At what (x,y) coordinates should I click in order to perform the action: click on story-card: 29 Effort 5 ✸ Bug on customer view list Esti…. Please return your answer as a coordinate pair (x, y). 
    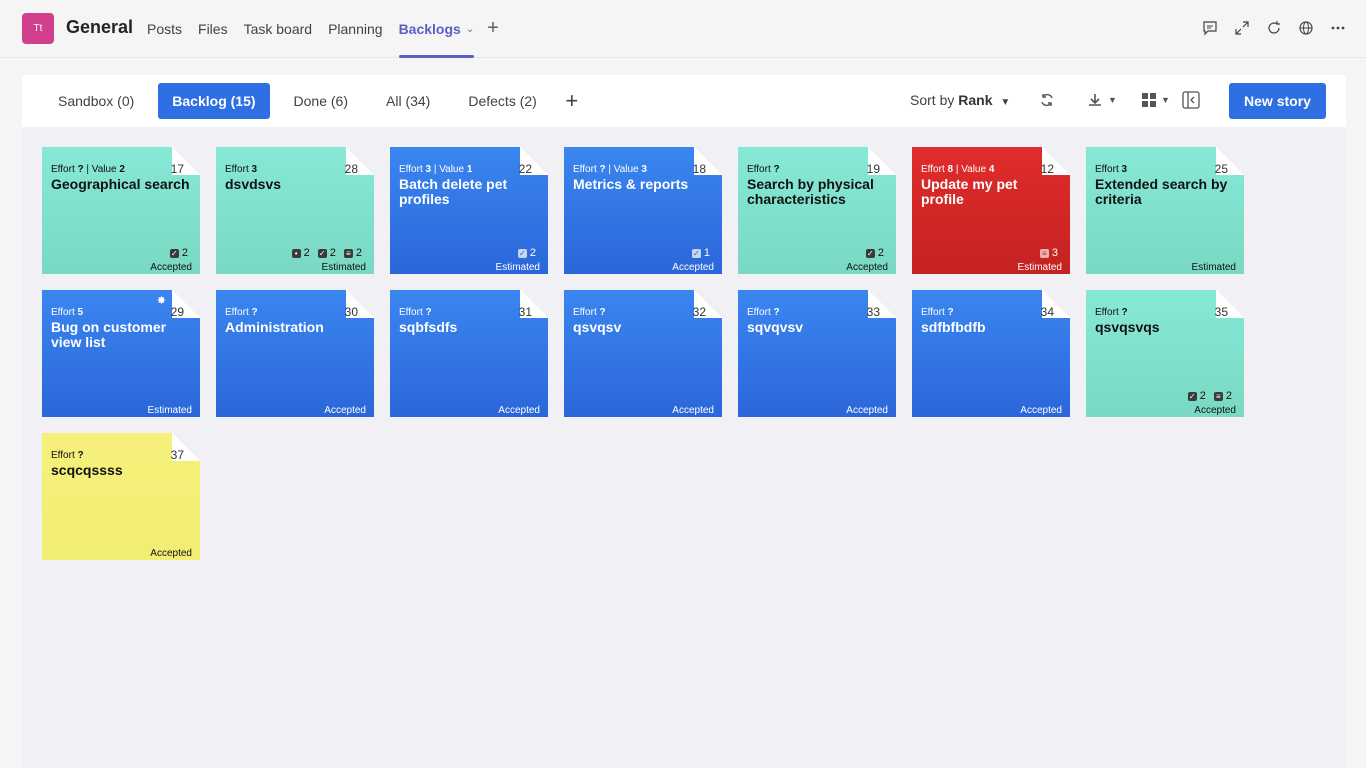
    Looking at the image, I should click on (121, 353).